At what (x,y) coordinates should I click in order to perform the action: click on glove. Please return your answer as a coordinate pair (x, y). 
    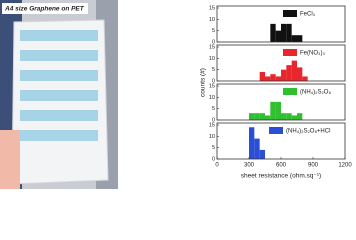
    Looking at the image, I should click on (10, 159).